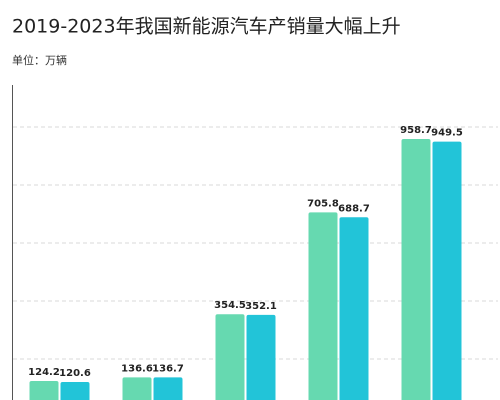  What do you see at coordinates (261, 306) in the screenshot?
I see `value-label: 352.1` at bounding box center [261, 306].